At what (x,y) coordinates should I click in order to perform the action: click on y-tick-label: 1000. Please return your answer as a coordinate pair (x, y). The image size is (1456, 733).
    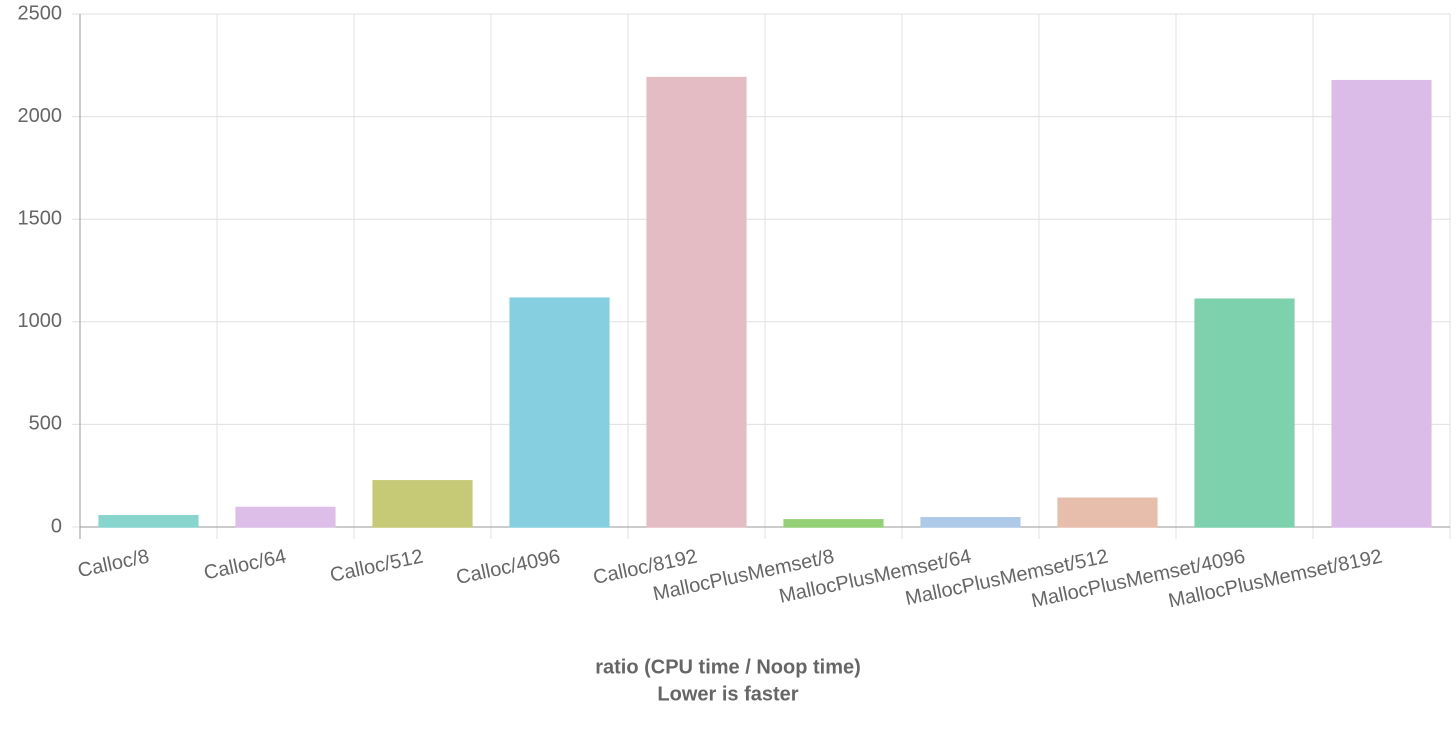
    Looking at the image, I should click on (40, 321).